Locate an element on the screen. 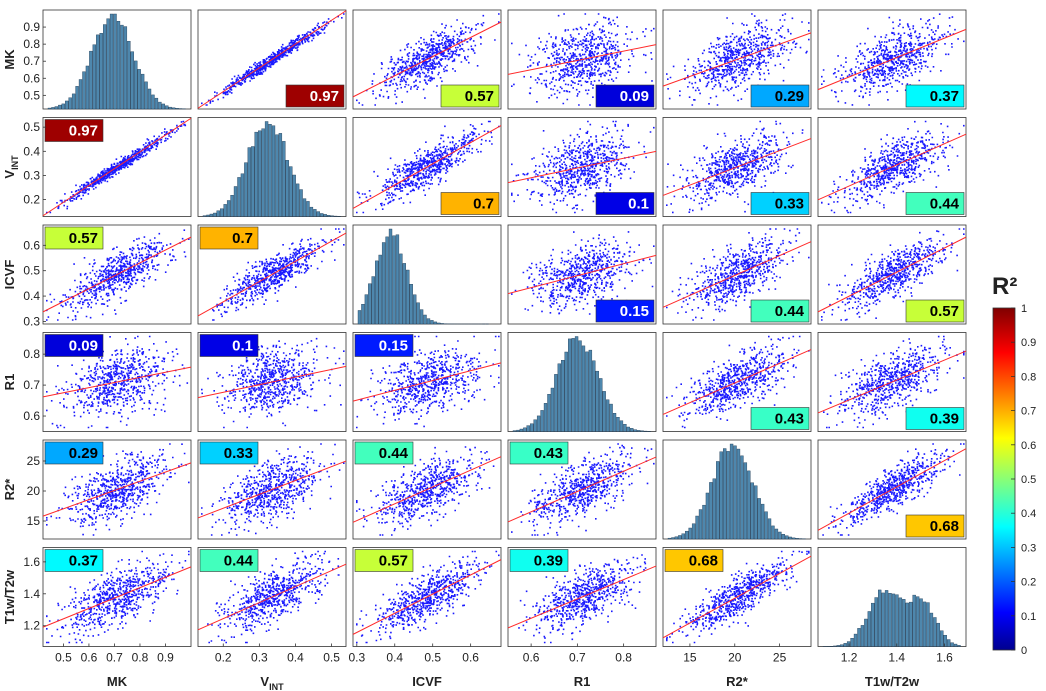 The image size is (1046, 691). x-tick-label: 0.3 is located at coordinates (259, 658).